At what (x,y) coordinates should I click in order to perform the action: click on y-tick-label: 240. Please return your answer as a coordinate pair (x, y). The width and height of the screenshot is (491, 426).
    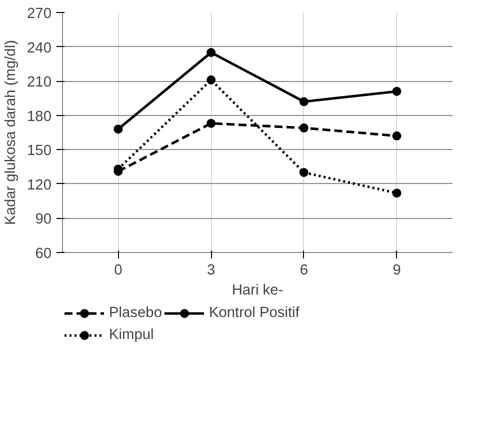
    Looking at the image, I should click on (39, 48).